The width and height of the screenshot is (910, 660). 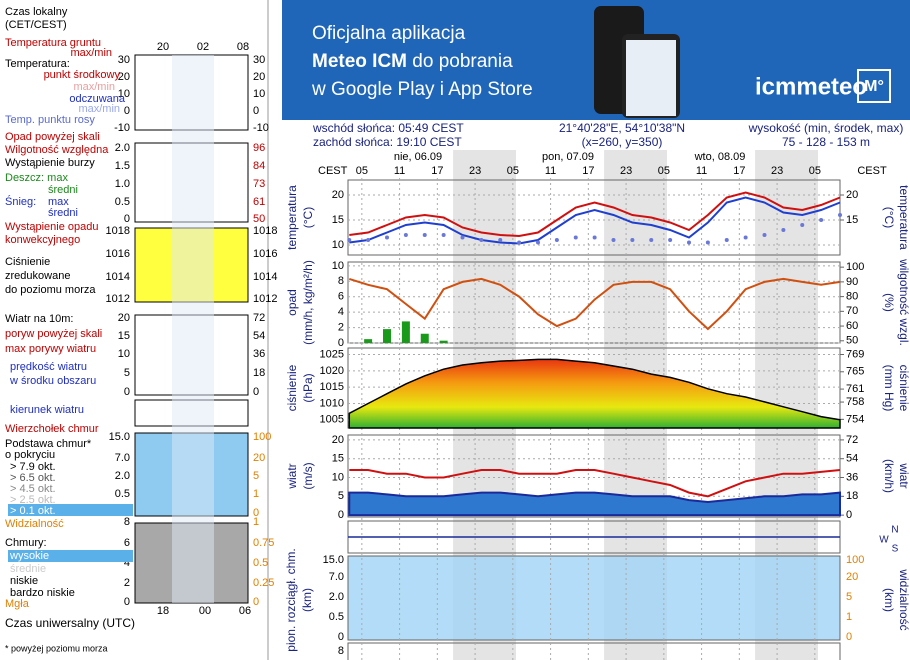 What do you see at coordinates (122, 128) in the screenshot?
I see `label: -10` at bounding box center [122, 128].